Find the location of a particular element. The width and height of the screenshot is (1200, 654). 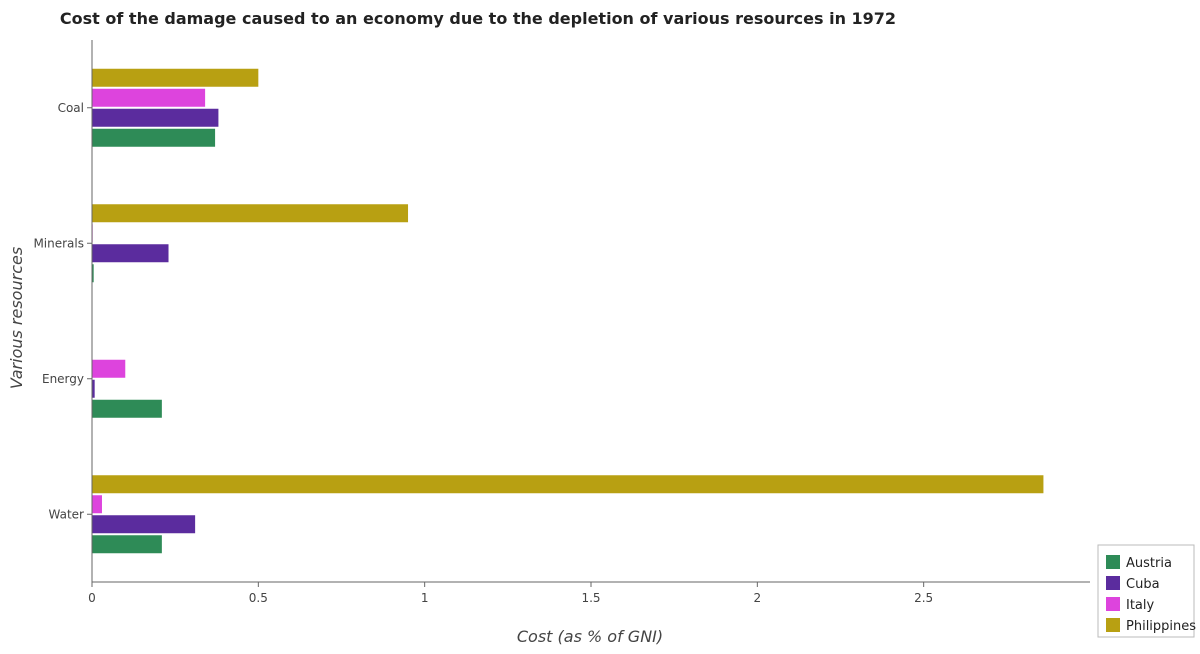

x-tick-label: 2 is located at coordinates (758, 598).